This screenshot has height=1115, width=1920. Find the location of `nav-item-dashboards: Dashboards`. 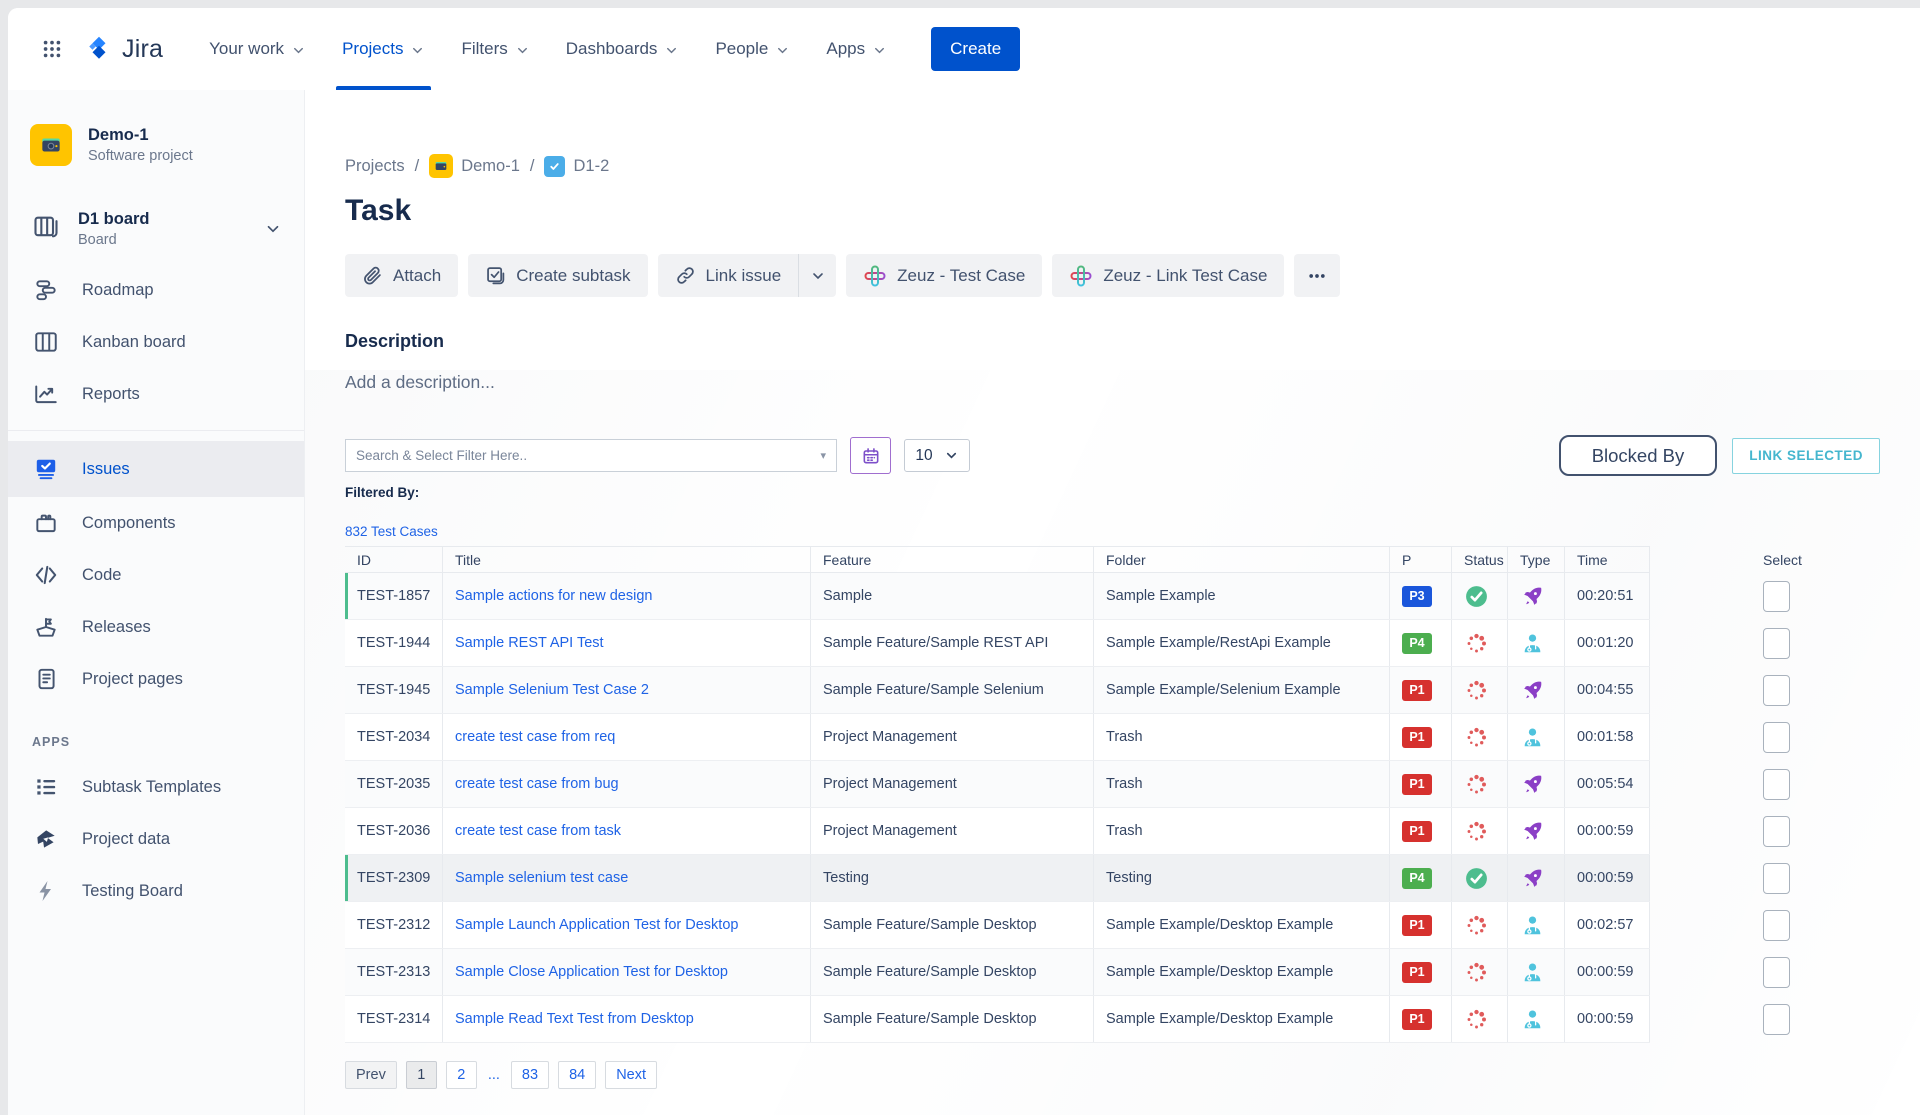

nav-item-dashboards: Dashboards is located at coordinates (623, 49).